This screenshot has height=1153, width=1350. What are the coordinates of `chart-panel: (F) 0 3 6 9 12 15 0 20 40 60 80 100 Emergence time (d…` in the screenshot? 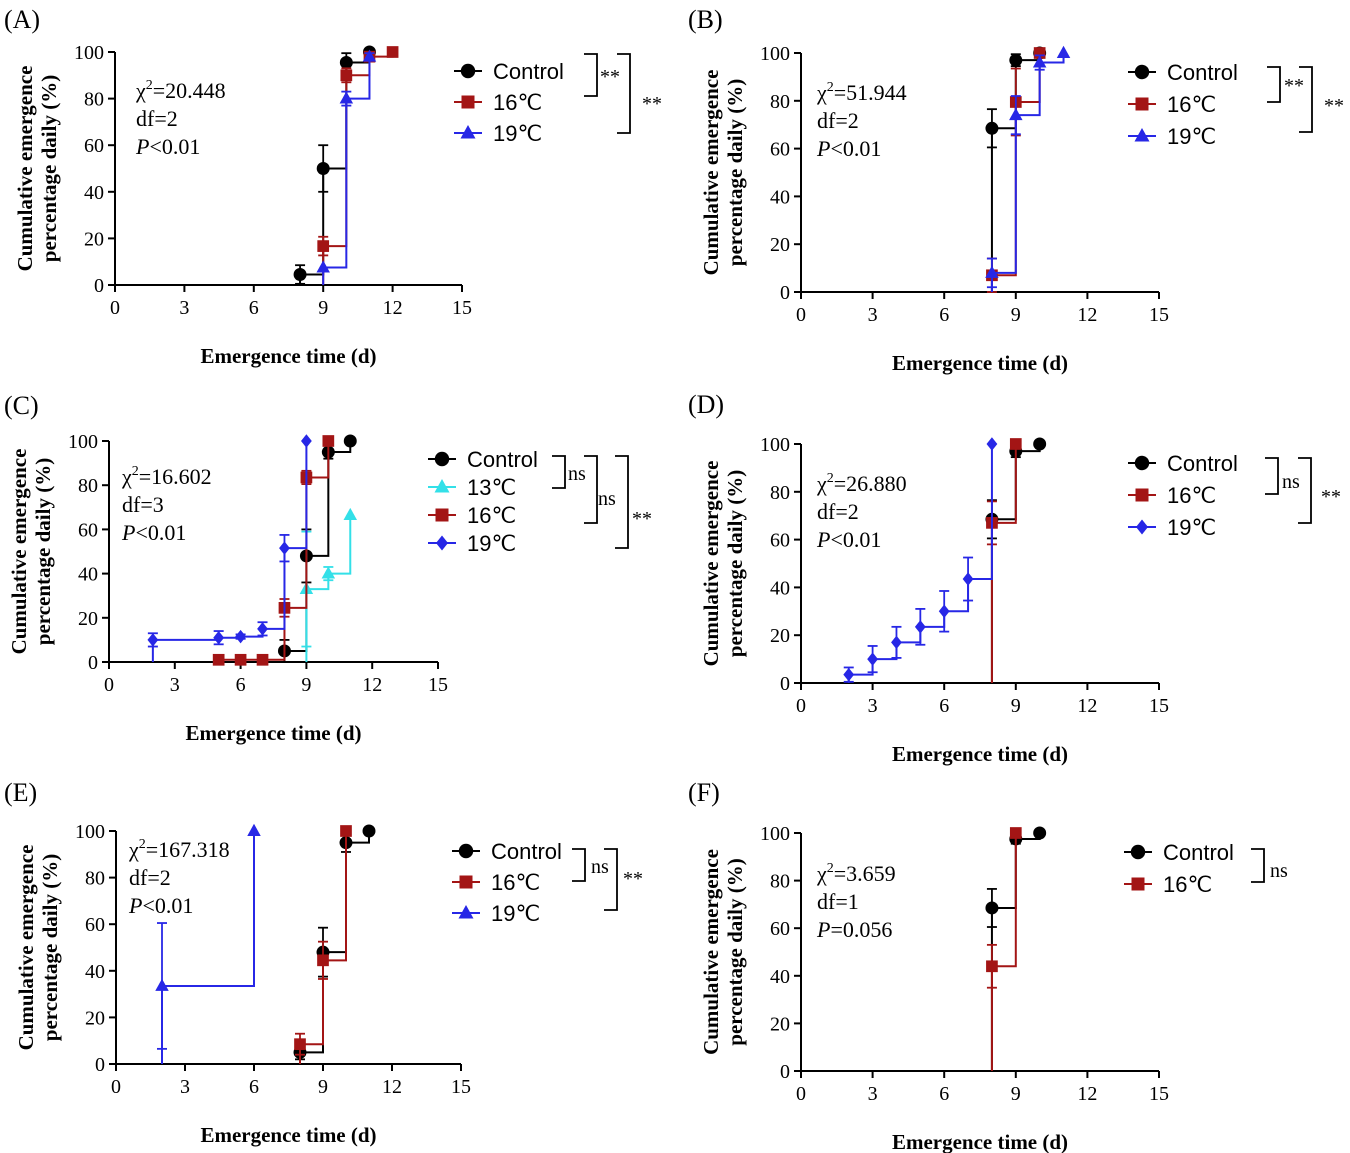 It's located at (988, 965).